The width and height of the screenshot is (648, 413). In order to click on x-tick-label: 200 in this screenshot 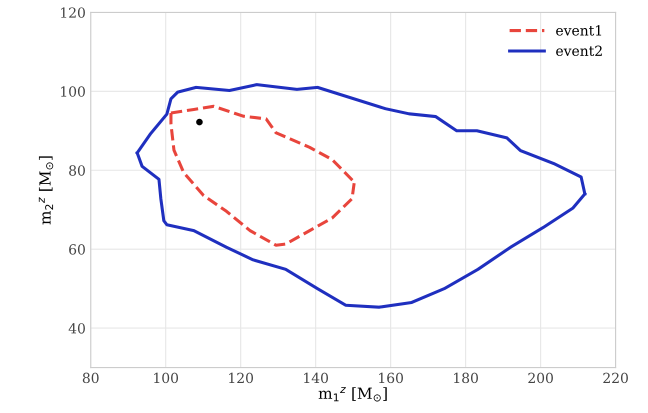, I will do `click(540, 378)`.